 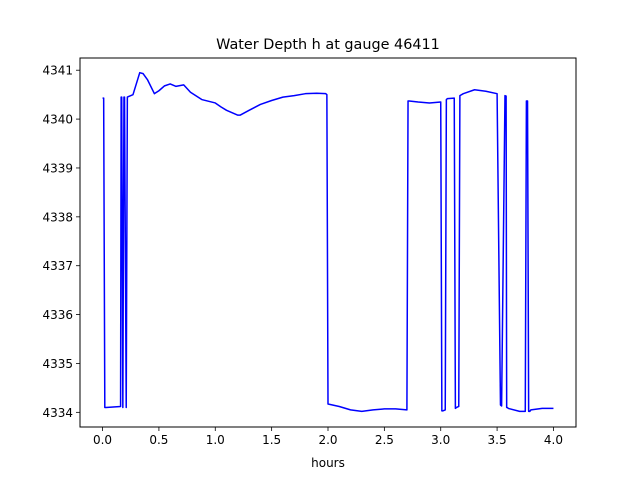 I want to click on x-axis-label: hours, so click(x=328, y=463).